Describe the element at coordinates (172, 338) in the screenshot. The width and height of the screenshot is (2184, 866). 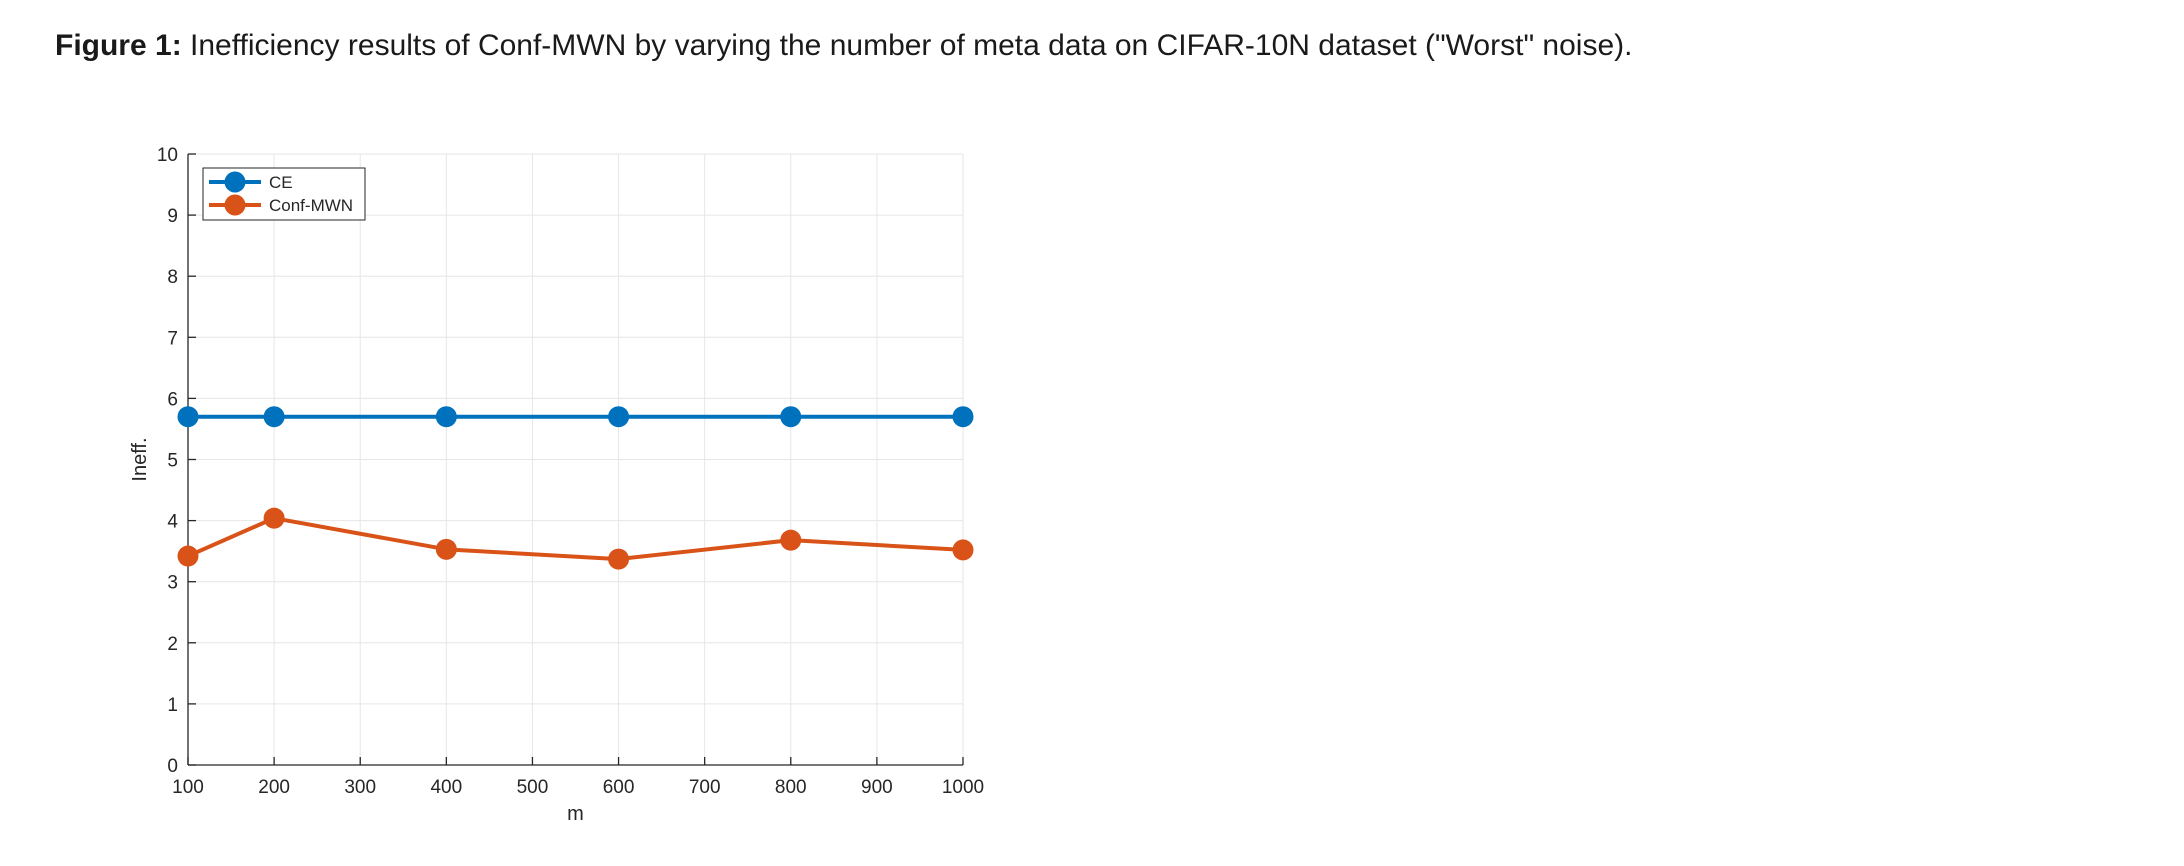
I see `y-tick-label: 7` at that location.